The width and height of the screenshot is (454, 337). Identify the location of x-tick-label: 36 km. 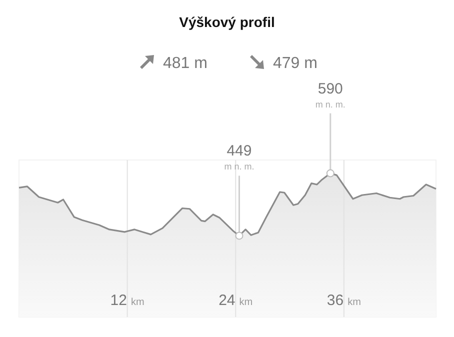
(343, 300).